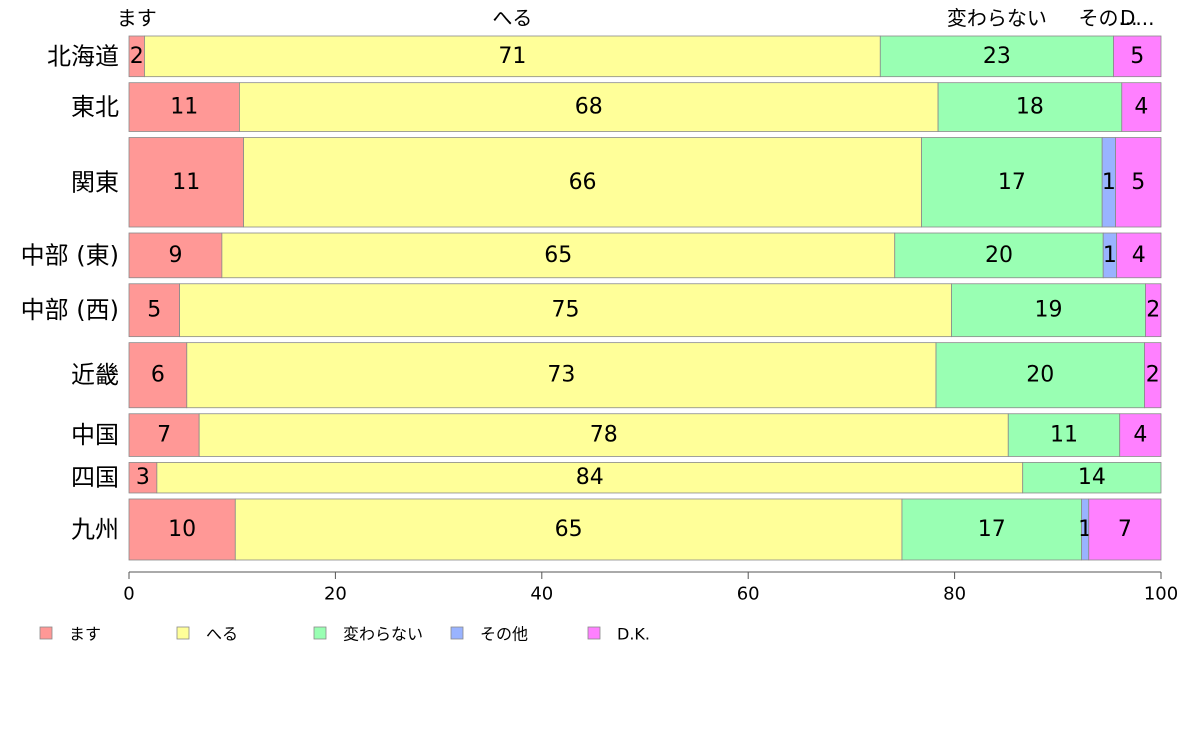 Image resolution: width=1188 pixels, height=736 pixels. I want to click on bar-row: 中国 7 78 11 4, so click(616, 435).